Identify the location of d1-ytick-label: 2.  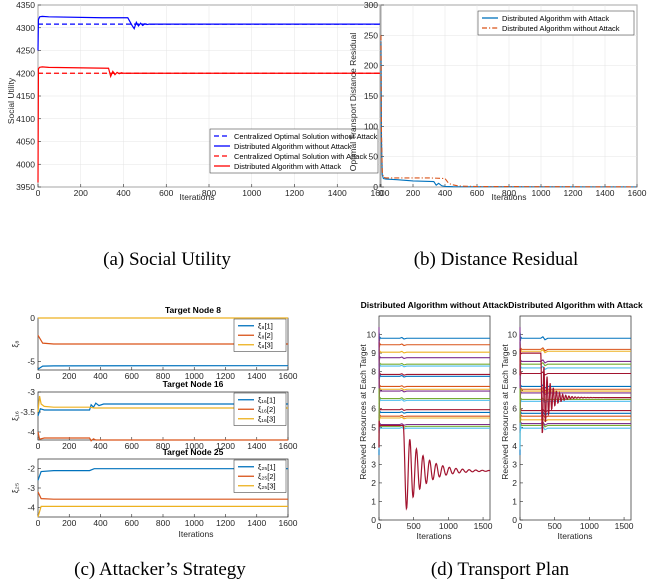
(514, 483).